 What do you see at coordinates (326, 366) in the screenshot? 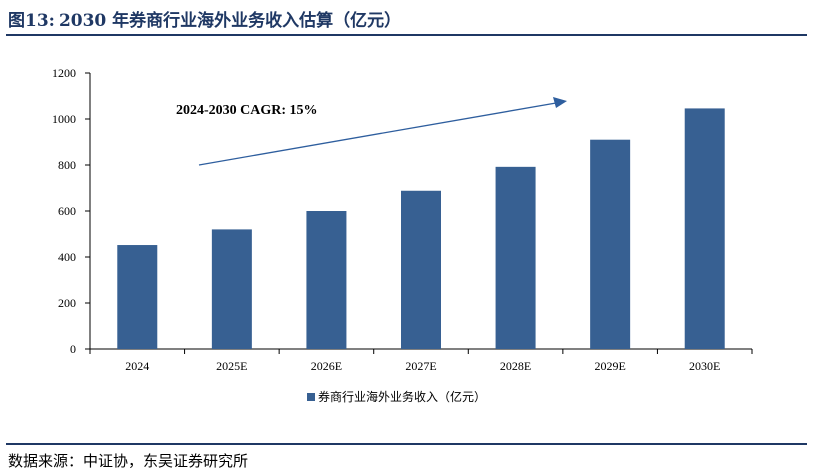
I see `x-tick-label: 2026E` at bounding box center [326, 366].